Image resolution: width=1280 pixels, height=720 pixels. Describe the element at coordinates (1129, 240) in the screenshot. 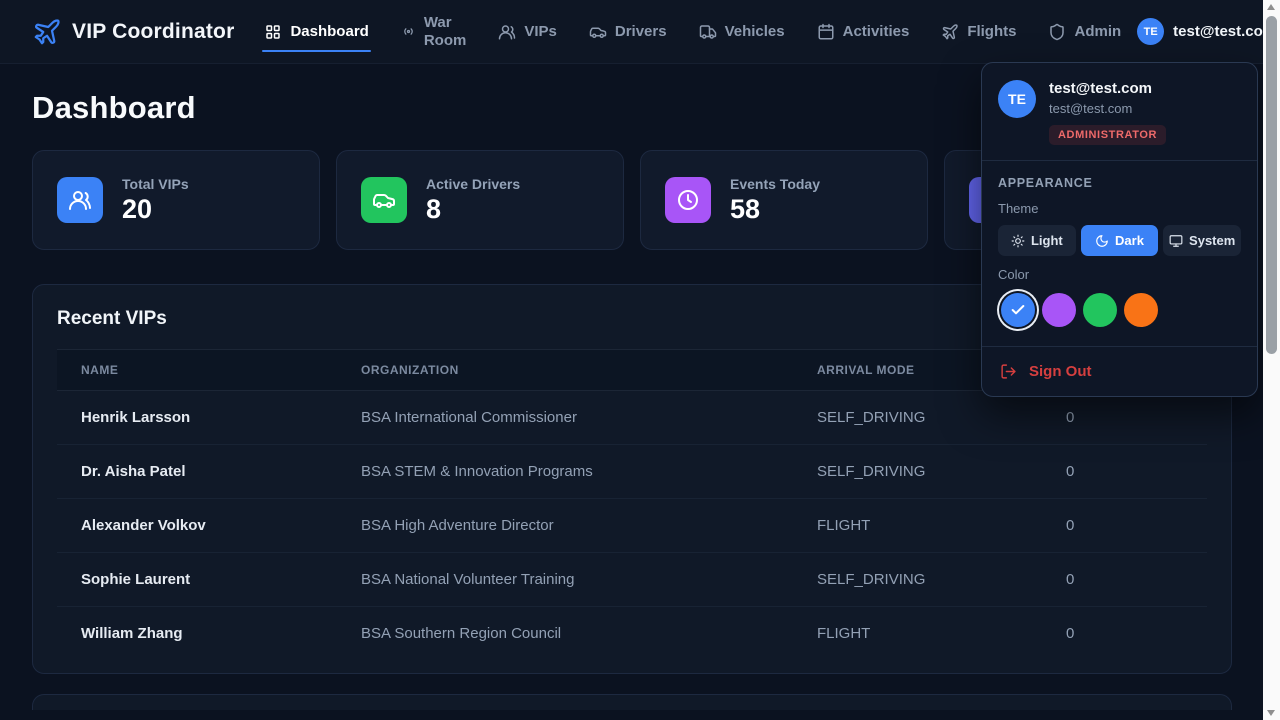

I see `theme-button-label: Dark` at that location.